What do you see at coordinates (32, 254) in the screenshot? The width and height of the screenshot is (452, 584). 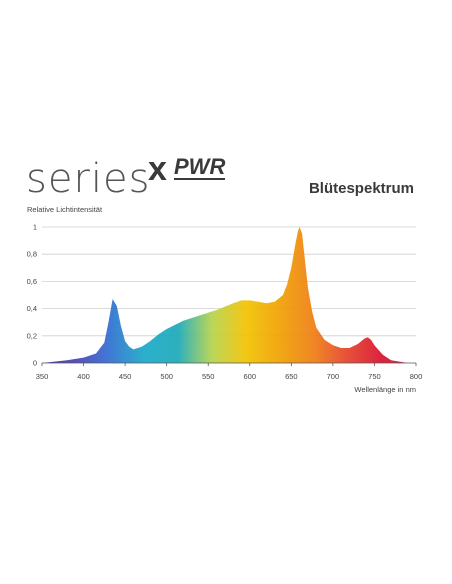 I see `y-tick-label: 0,8` at bounding box center [32, 254].